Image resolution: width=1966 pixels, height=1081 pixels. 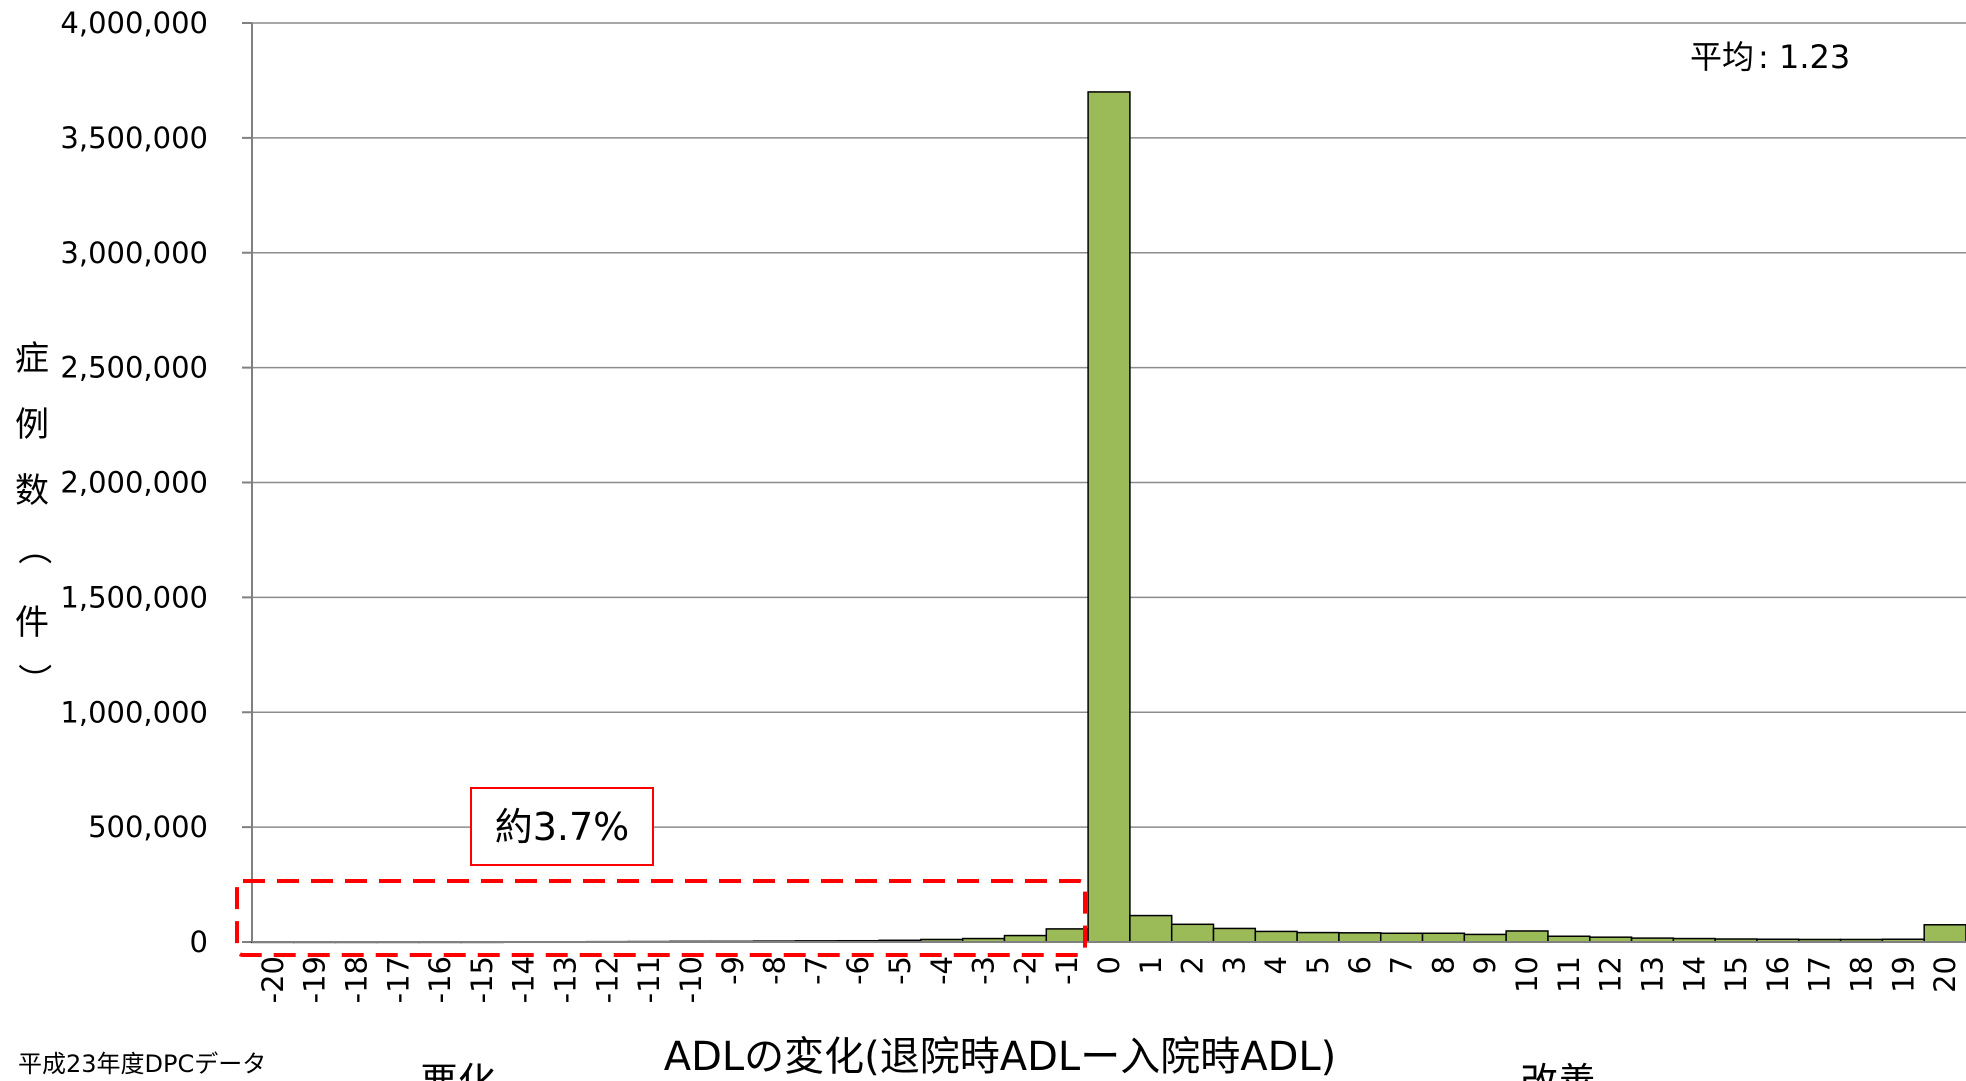 I want to click on x-tick-label: 1, so click(x=1151, y=965).